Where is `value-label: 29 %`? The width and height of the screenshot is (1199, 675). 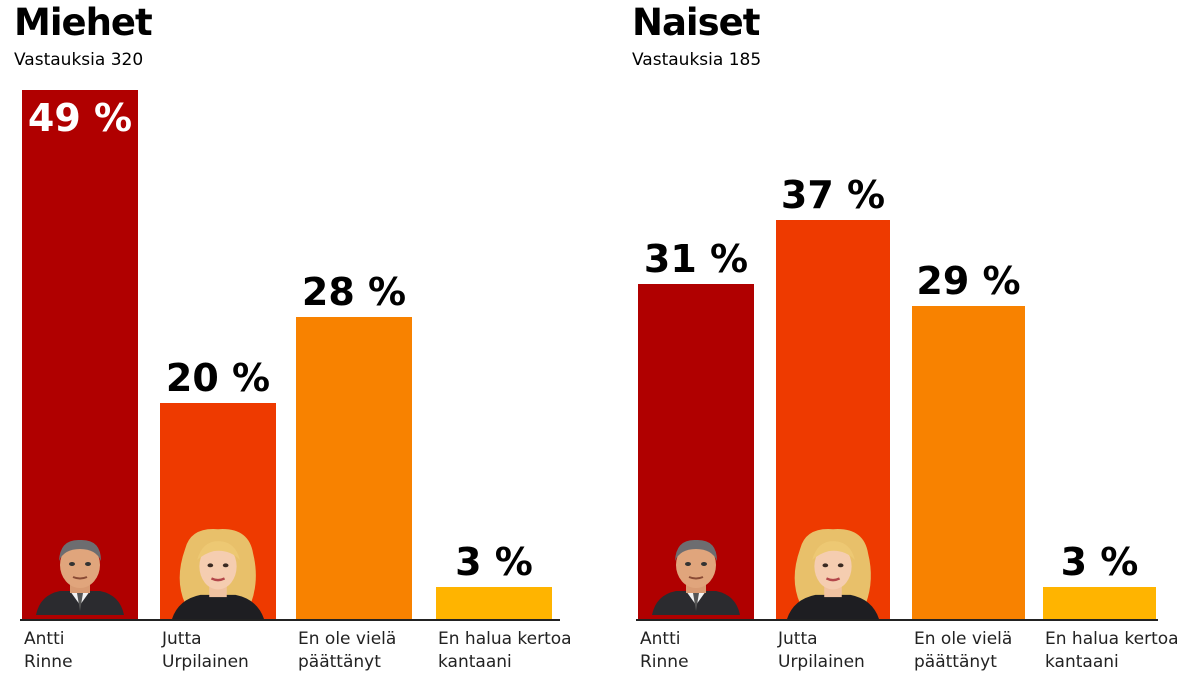
value-label: 29 % is located at coordinates (968, 281).